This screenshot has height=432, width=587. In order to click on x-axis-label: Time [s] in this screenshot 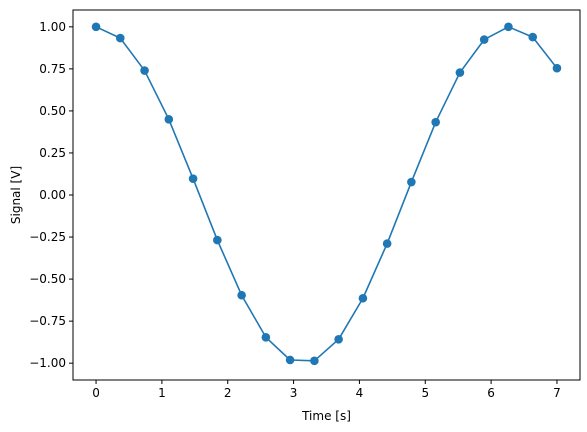, I will do `click(326, 416)`.